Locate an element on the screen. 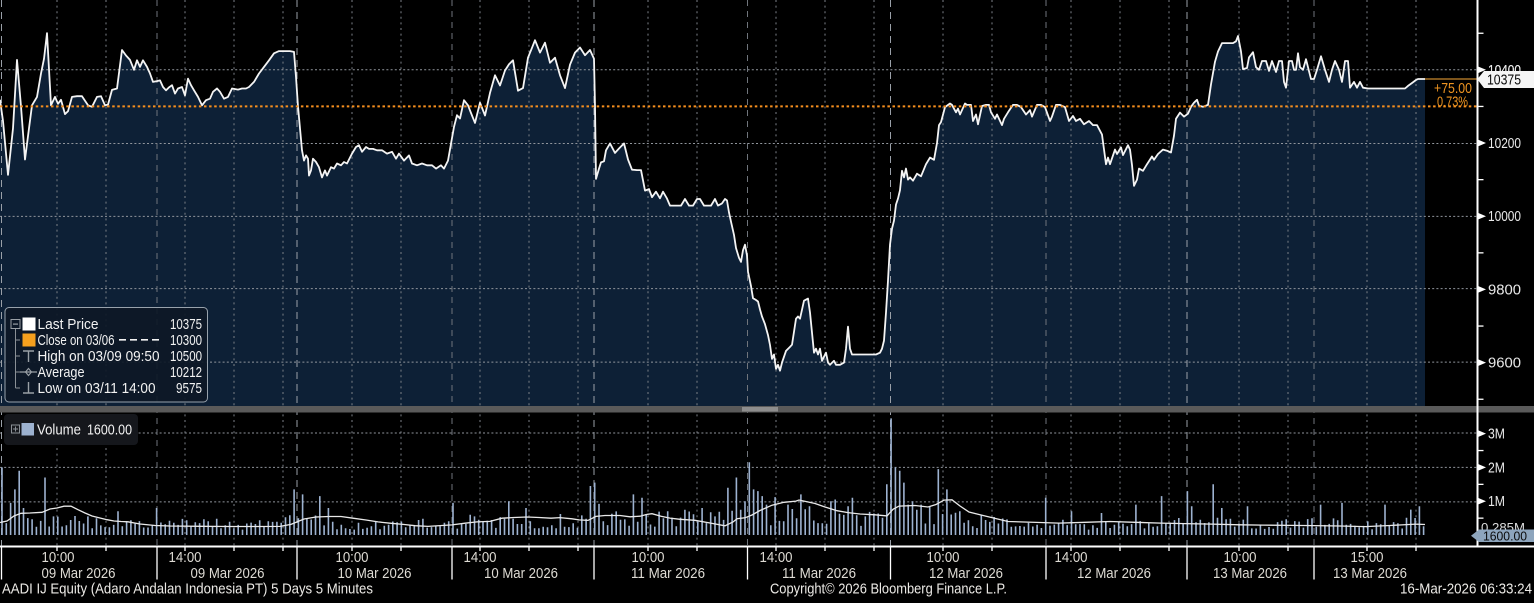 Image resolution: width=1534 pixels, height=603 pixels. svg-text: Volume is located at coordinates (59, 431).